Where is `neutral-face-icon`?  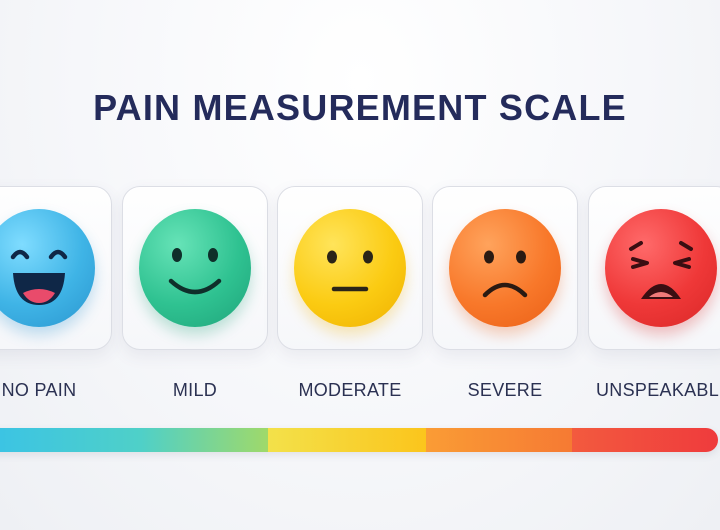
neutral-face-icon is located at coordinates (350, 268).